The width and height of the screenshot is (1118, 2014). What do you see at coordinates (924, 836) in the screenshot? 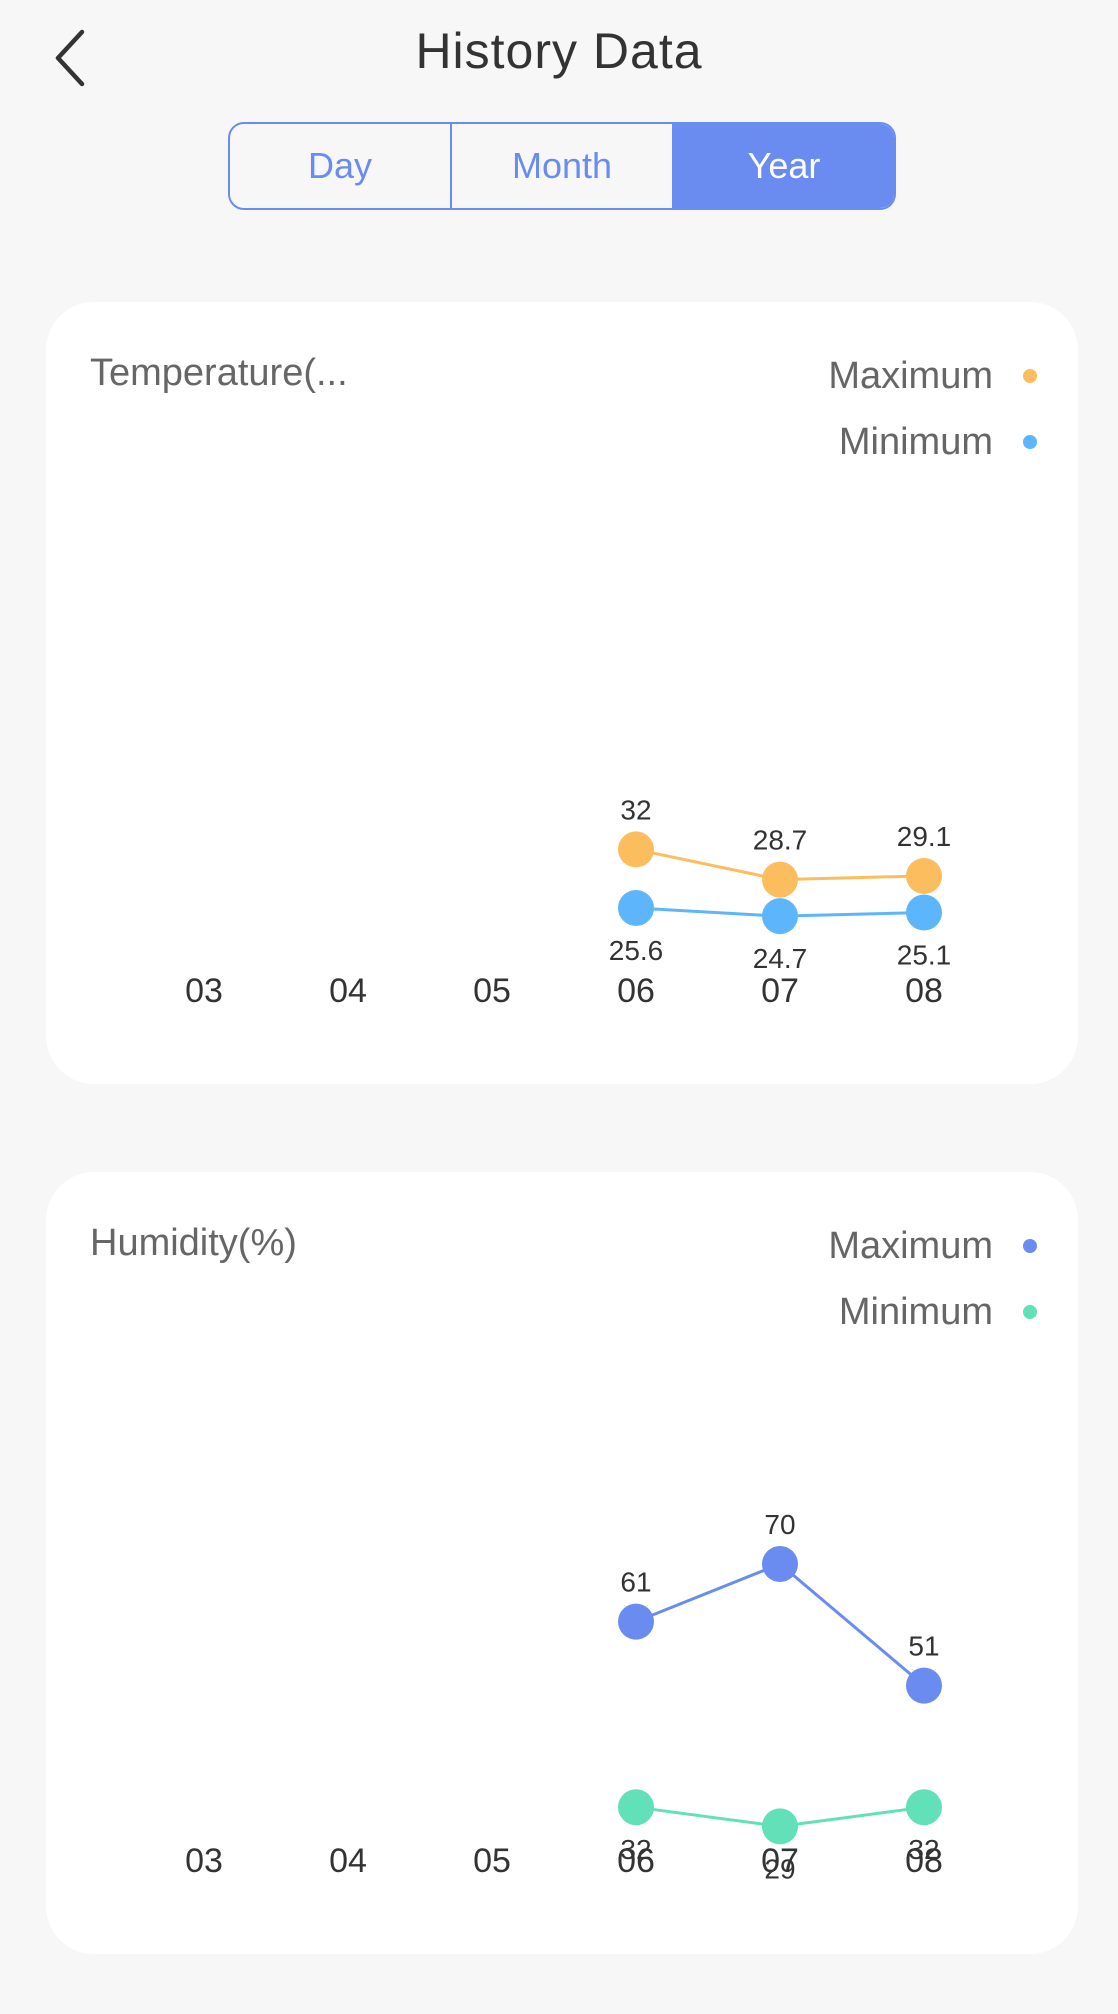
I see `data-label: 29.1` at bounding box center [924, 836].